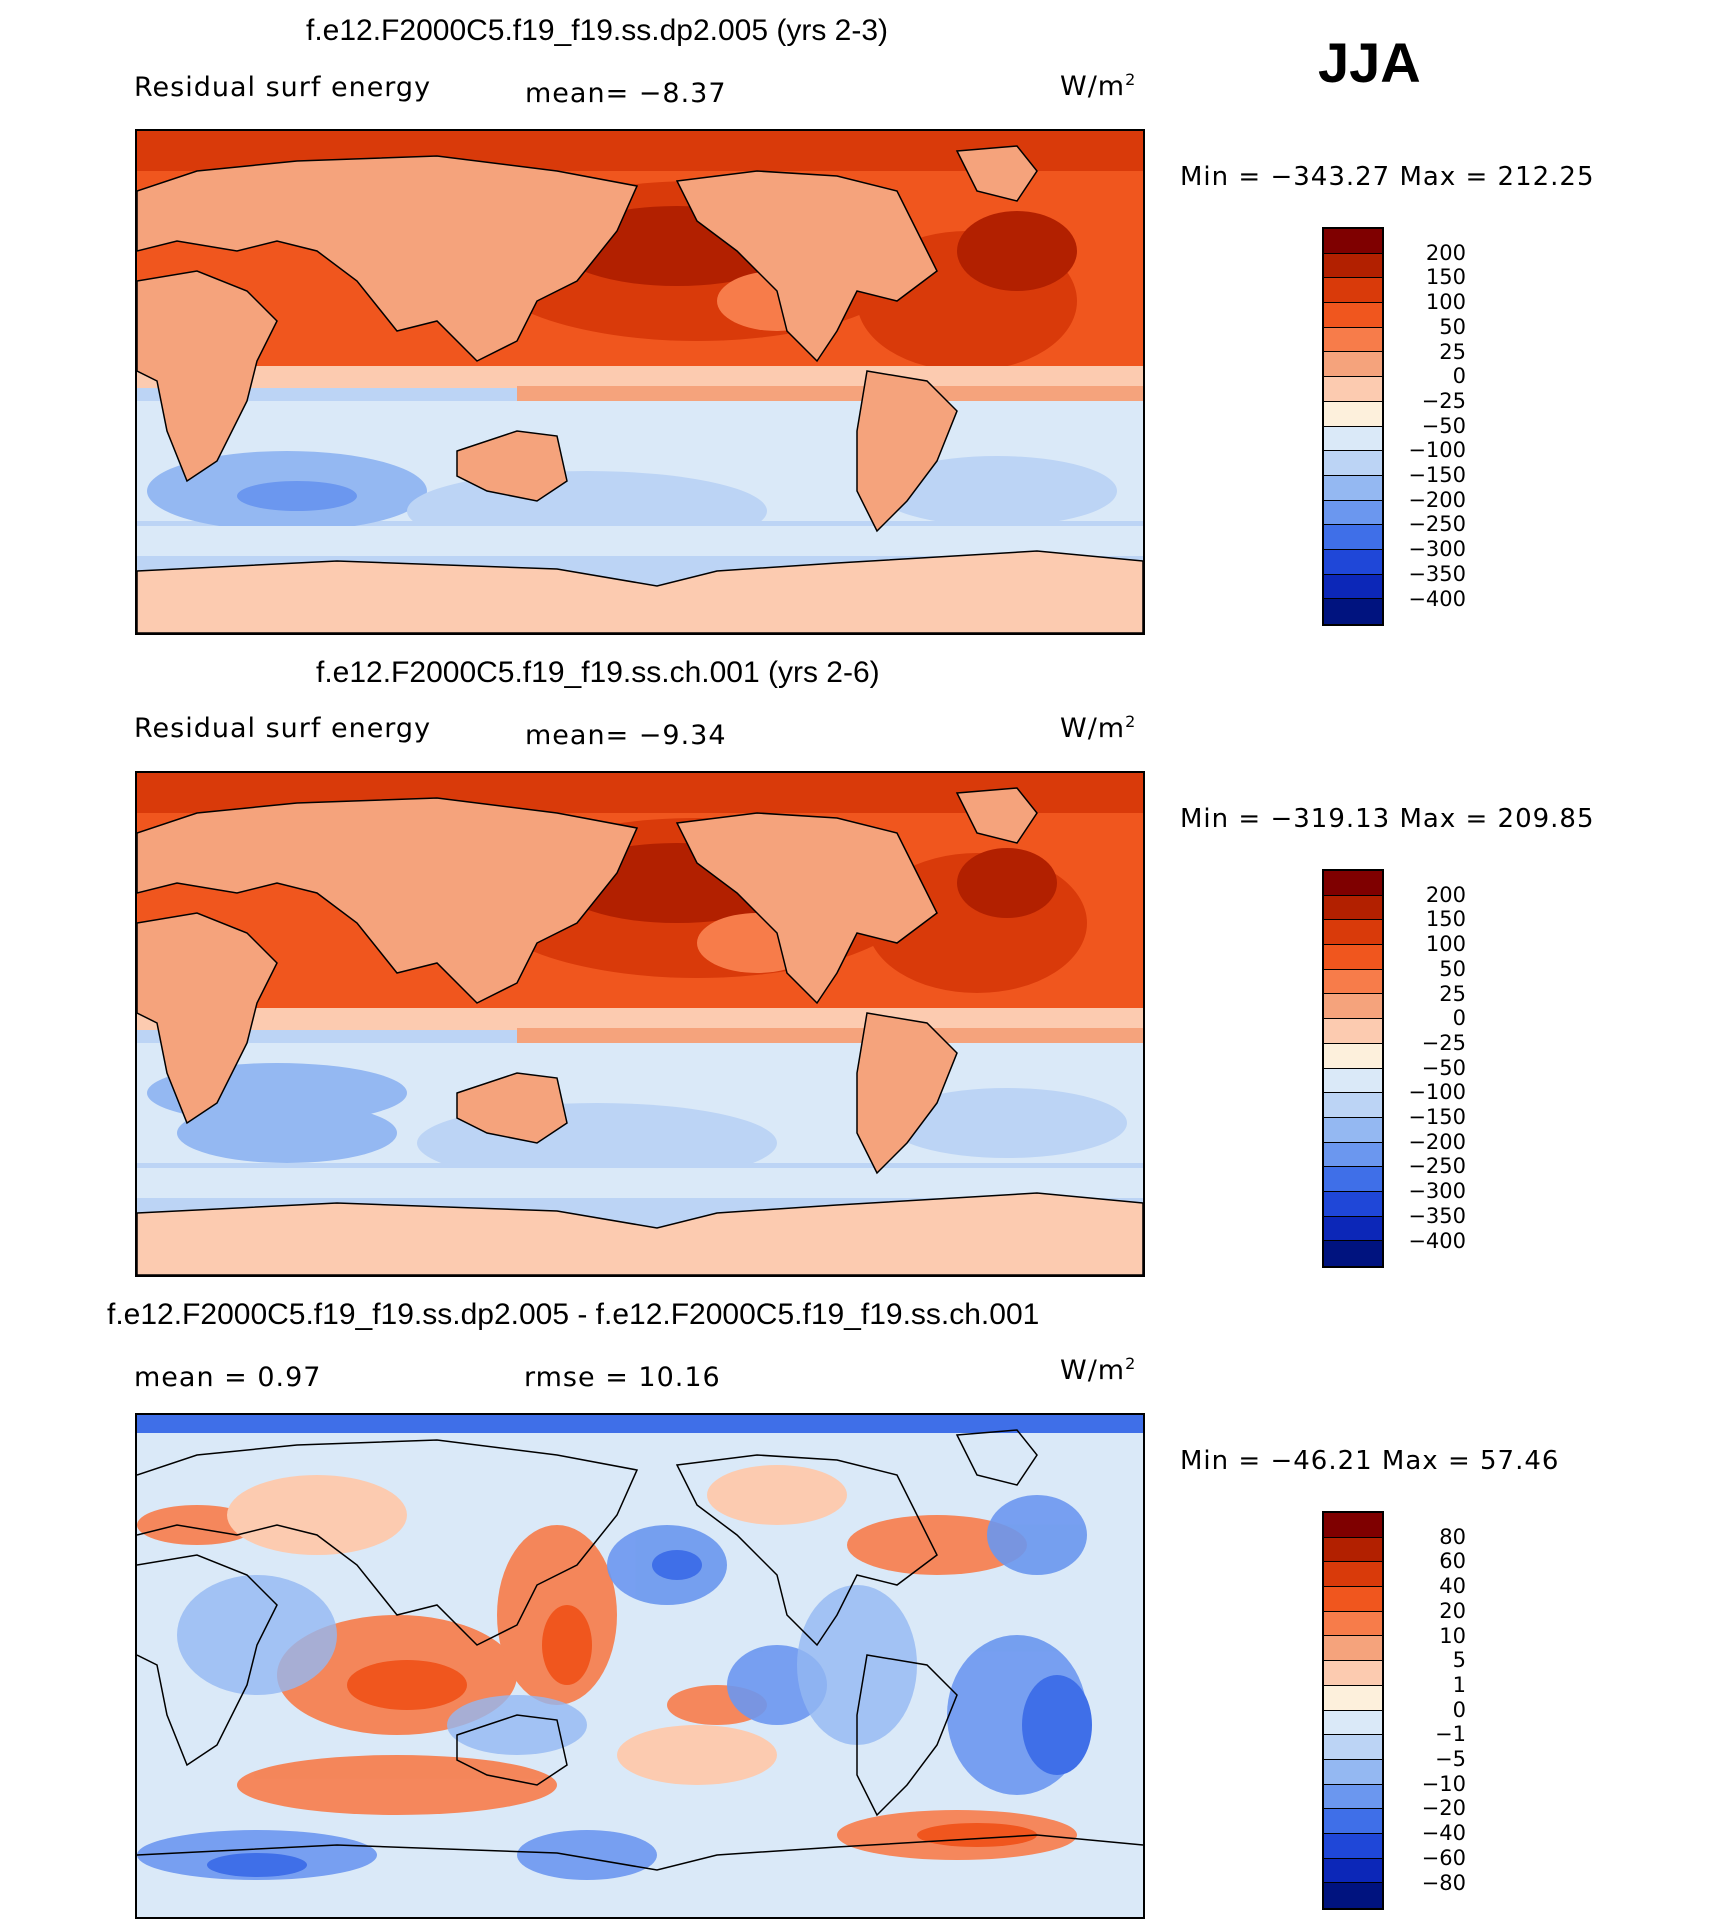  I want to click on colorbar-tick-label: 50, so click(1452, 968).